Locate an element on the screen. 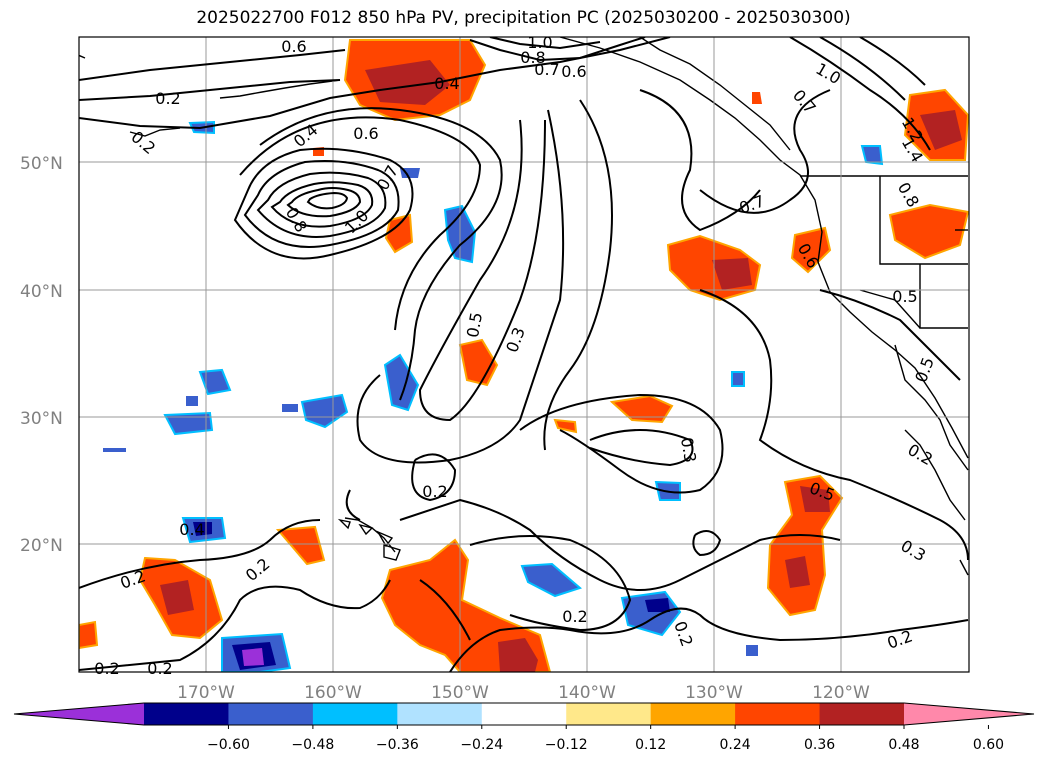 The image size is (1047, 765). hawaii-islands is located at coordinates (369, 539).